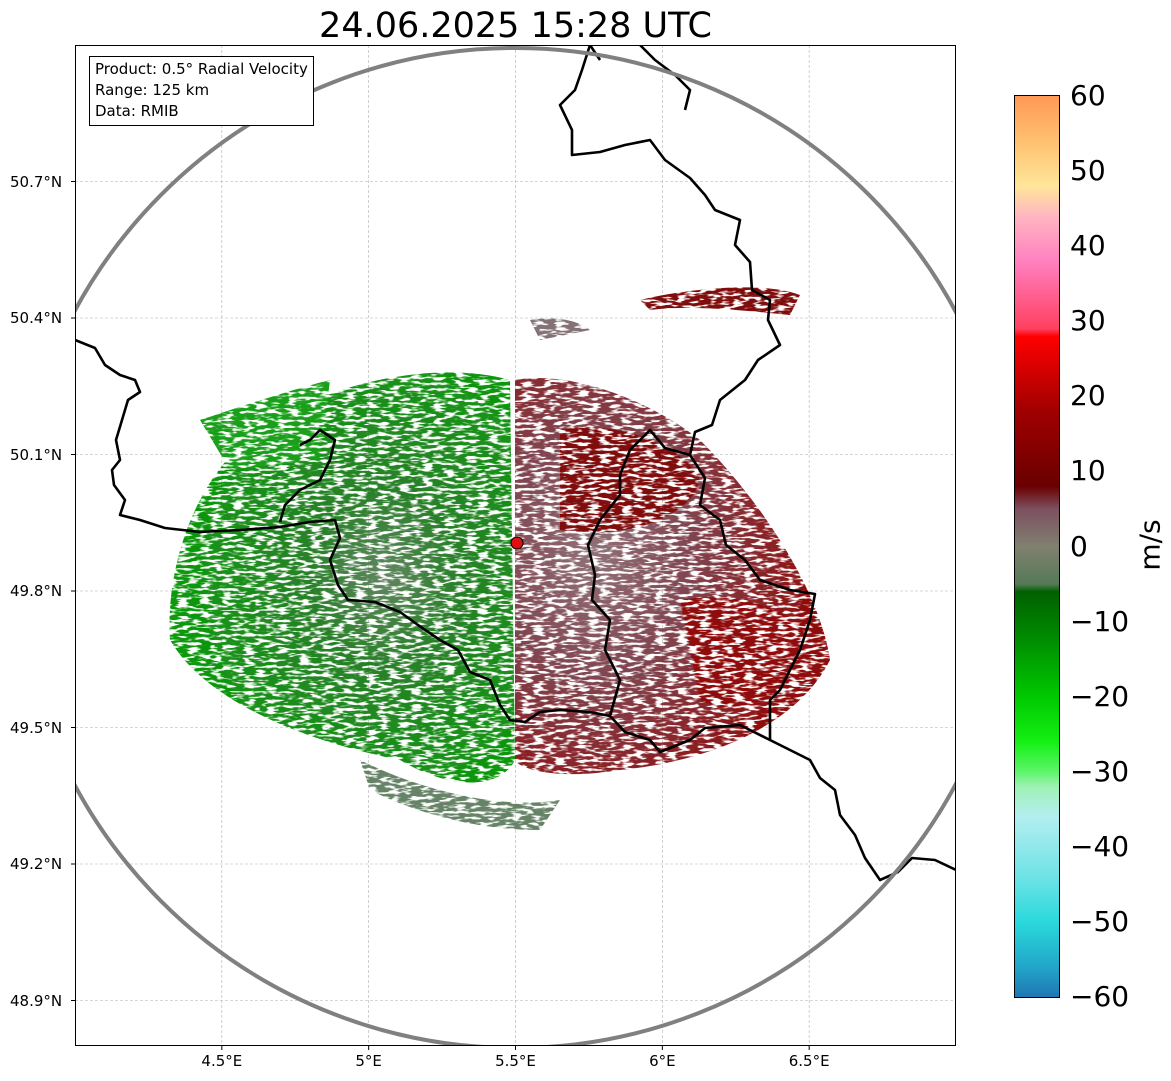  I want to click on colorbar-tick-label: 60, so click(1088, 95).